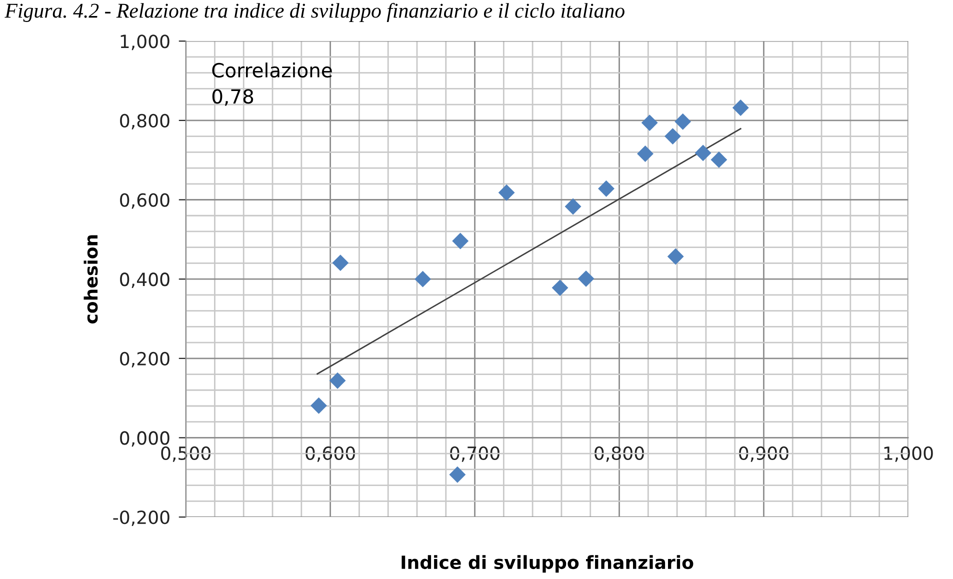  Describe the element at coordinates (314, 12) in the screenshot. I see `chart-title: Figura. 4.2 - Relazione tra indice di sviluppo finanziario e il ciclo italiano` at that location.